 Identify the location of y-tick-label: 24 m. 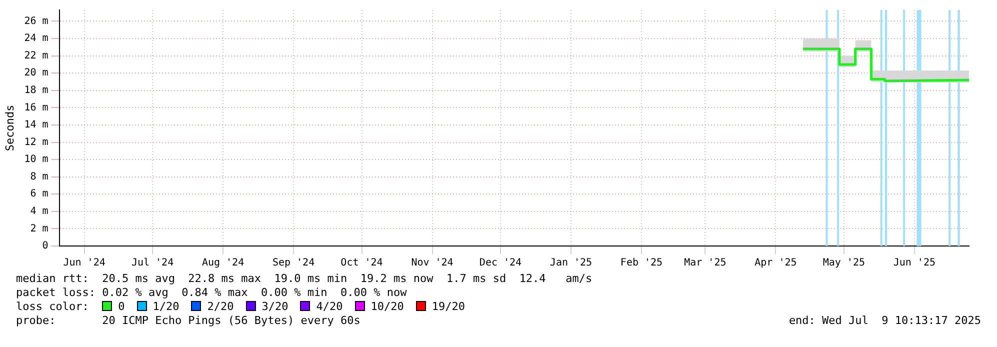
(36, 38).